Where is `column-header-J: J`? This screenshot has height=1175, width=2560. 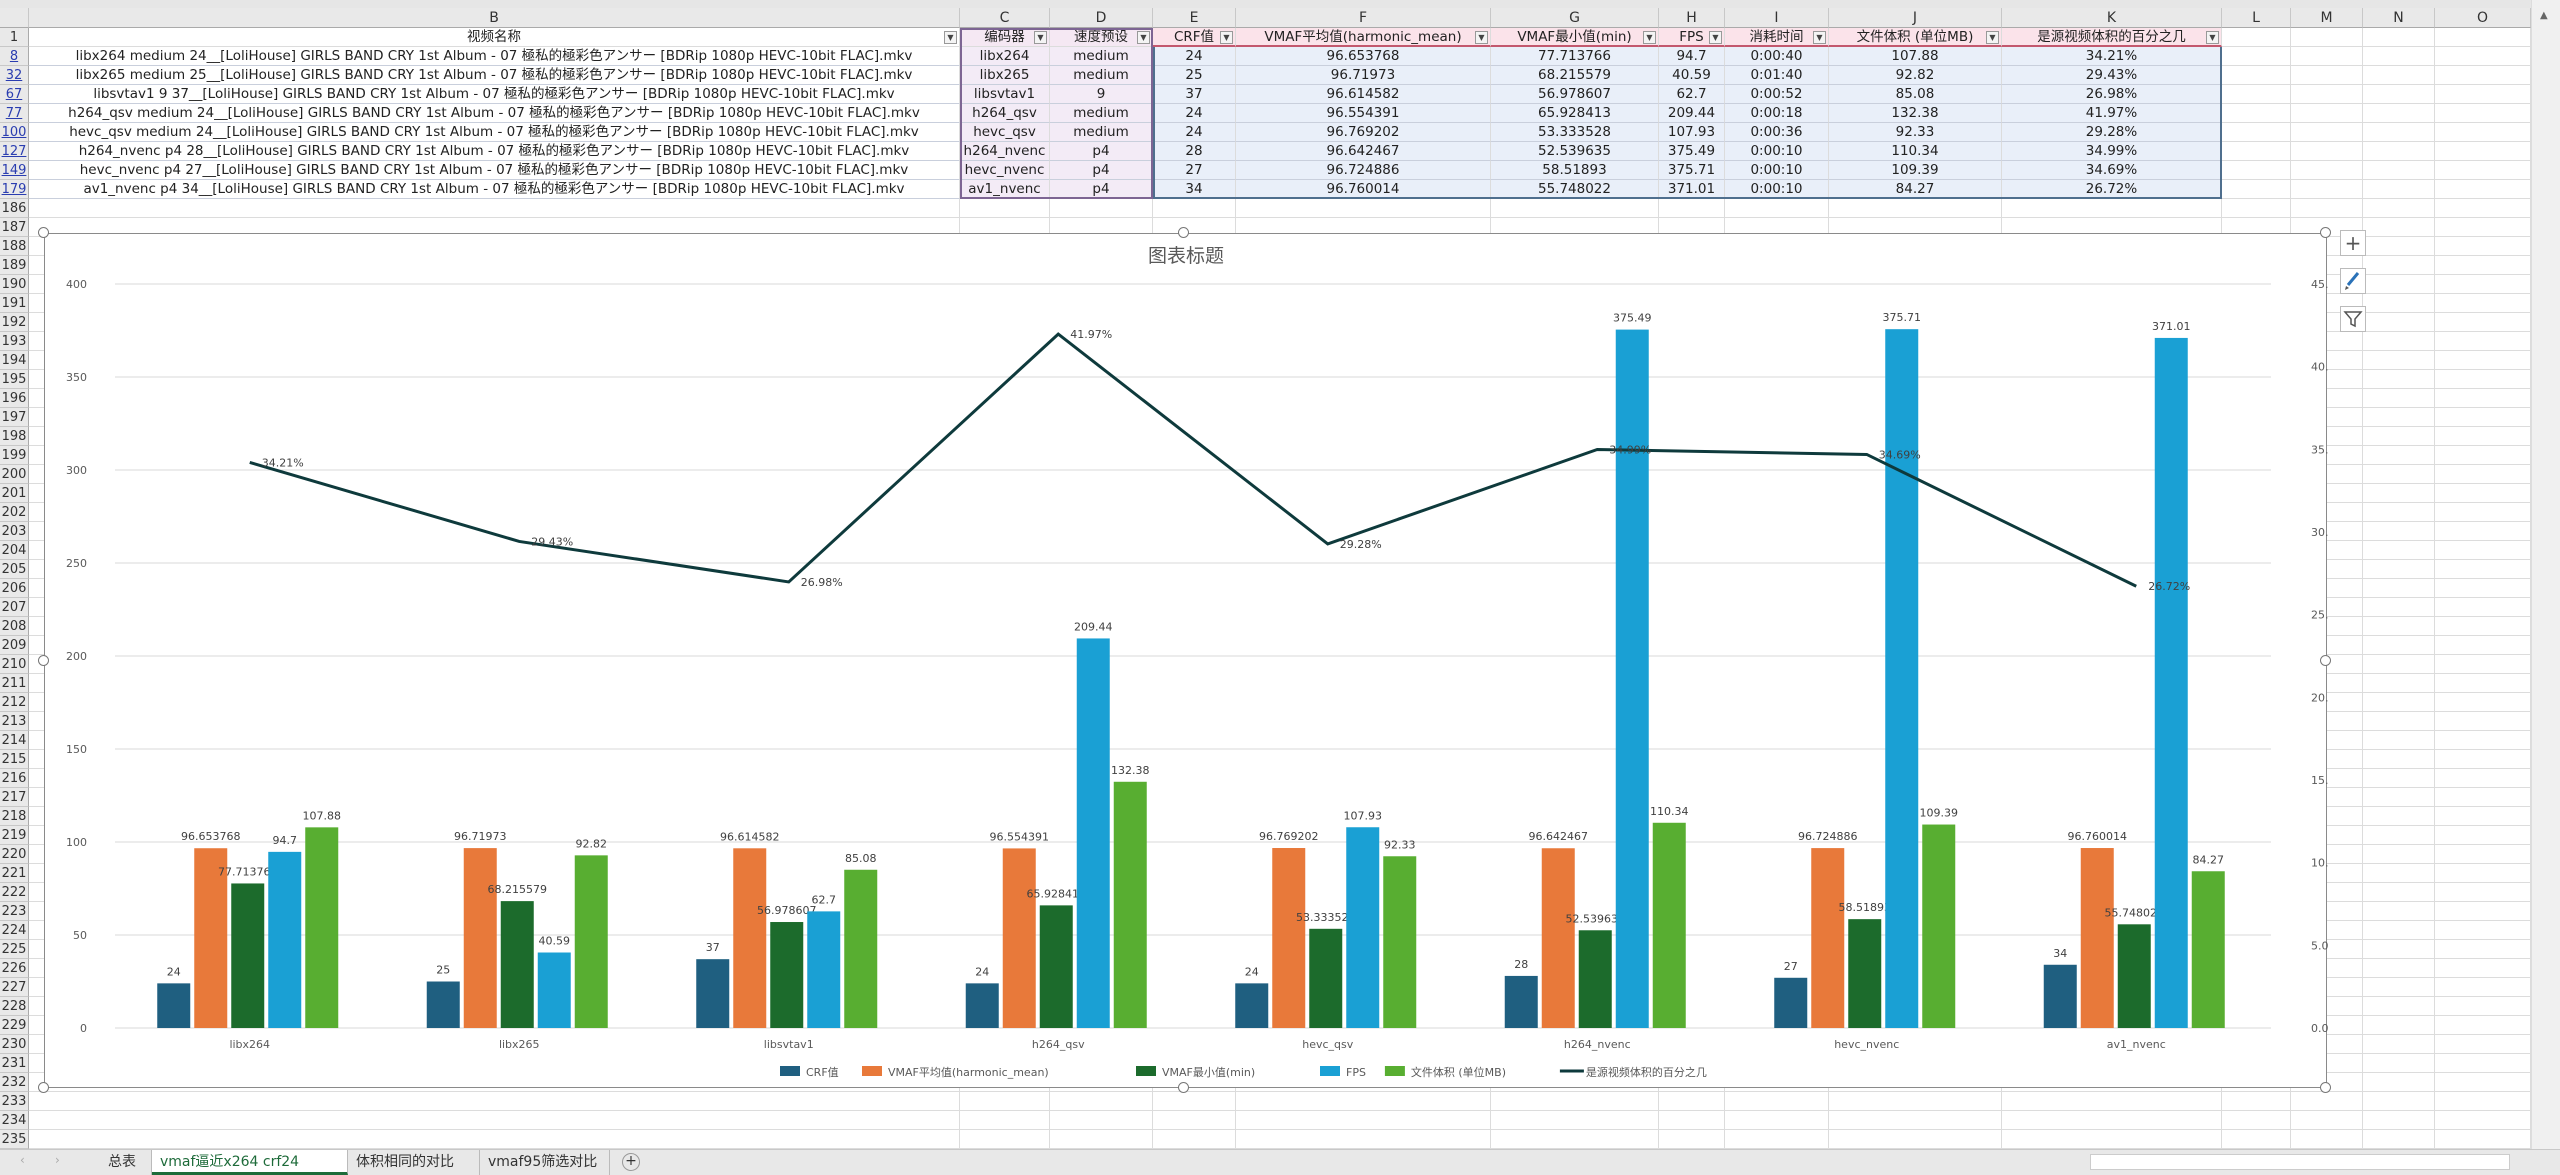 column-header-J: J is located at coordinates (1915, 18).